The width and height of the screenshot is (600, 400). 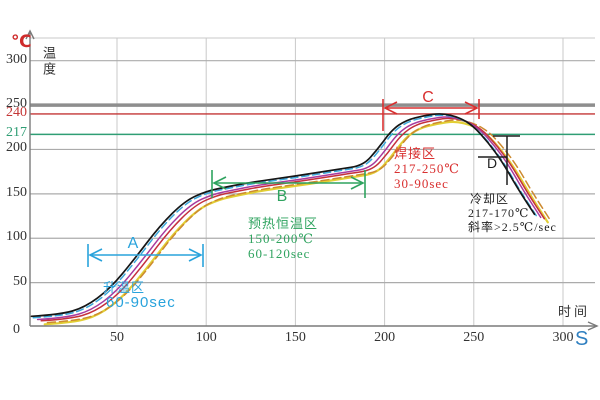 I want to click on zone-d-slope-text: 斜率>2.5℃/sec, so click(x=512, y=227).